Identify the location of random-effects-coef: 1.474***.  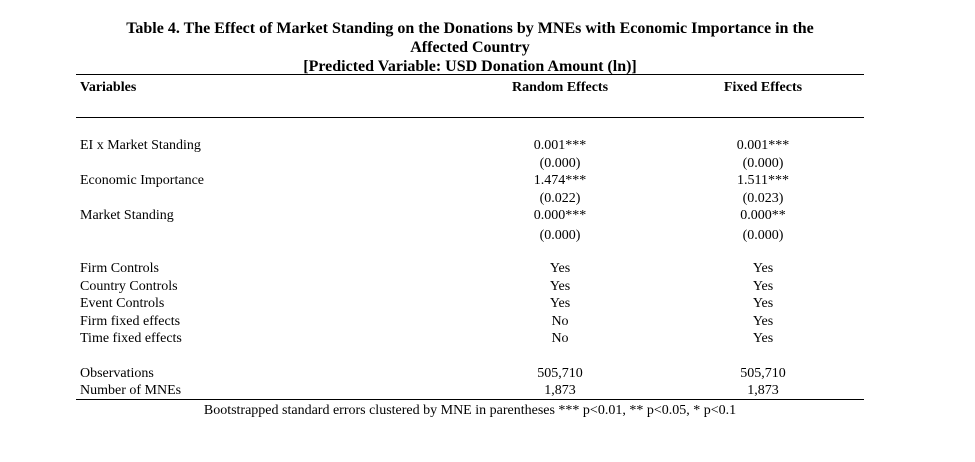
(560, 180).